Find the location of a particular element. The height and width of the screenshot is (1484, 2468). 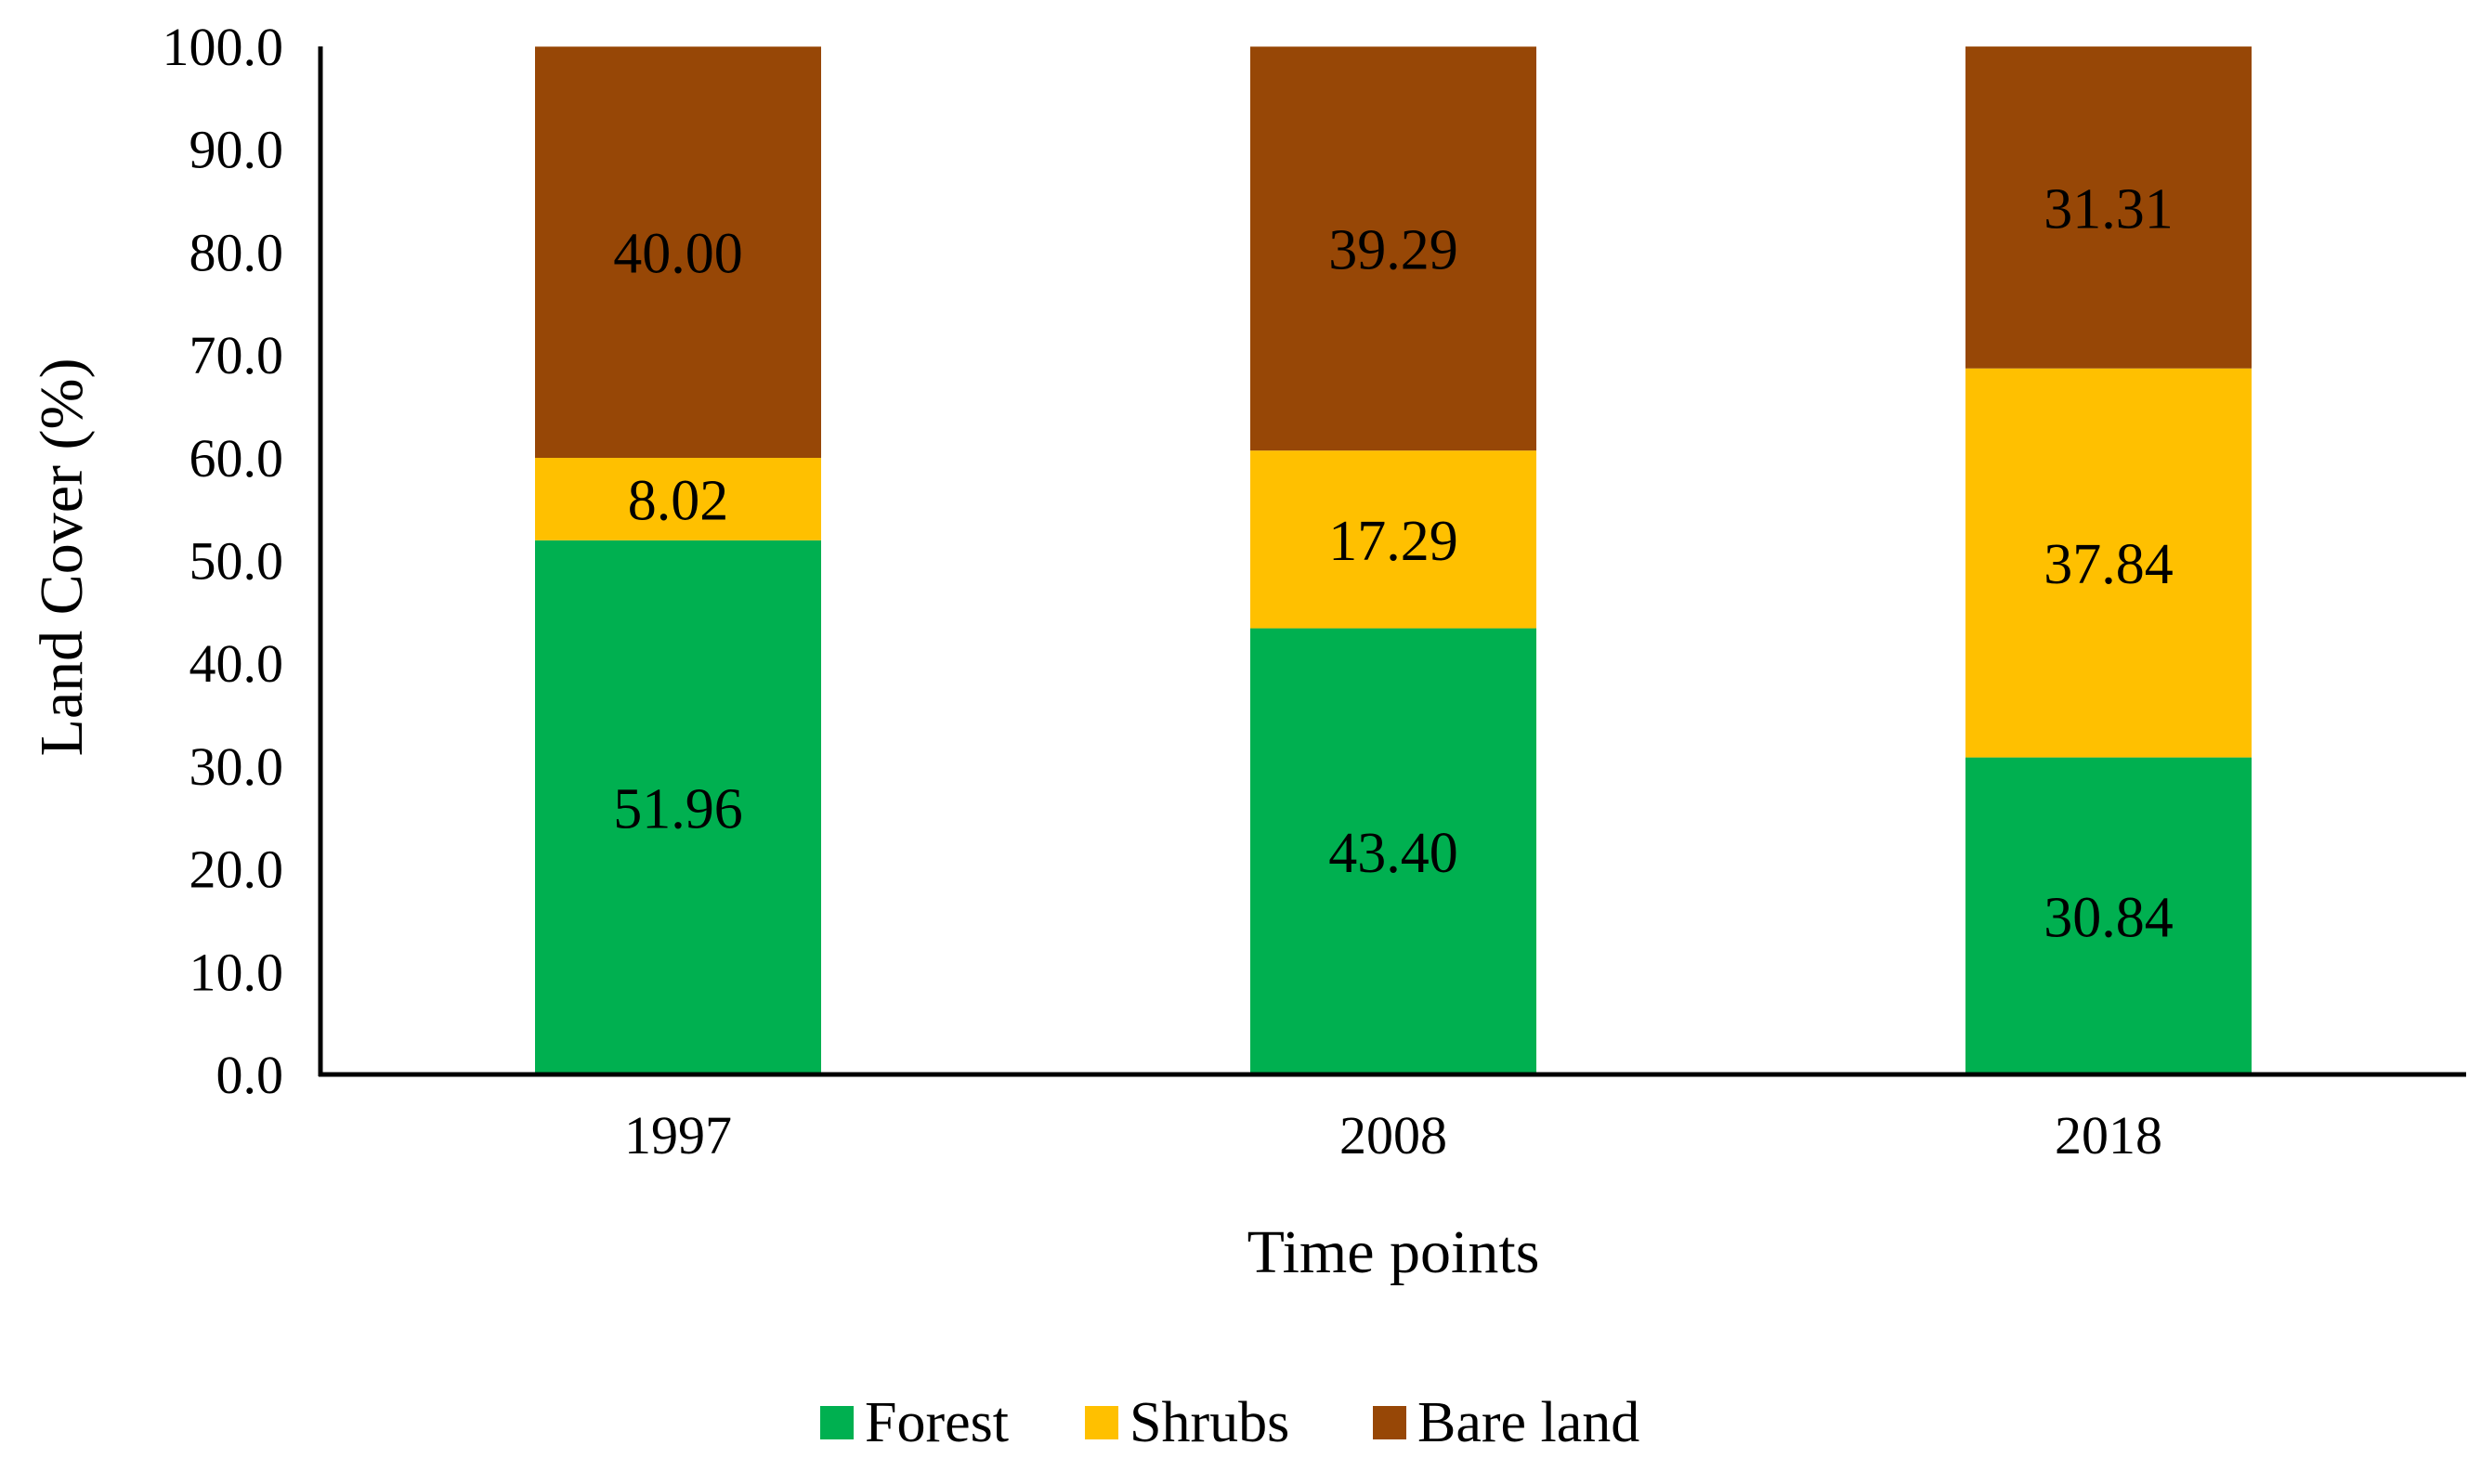

data-label: 30.84 is located at coordinates (2109, 917).